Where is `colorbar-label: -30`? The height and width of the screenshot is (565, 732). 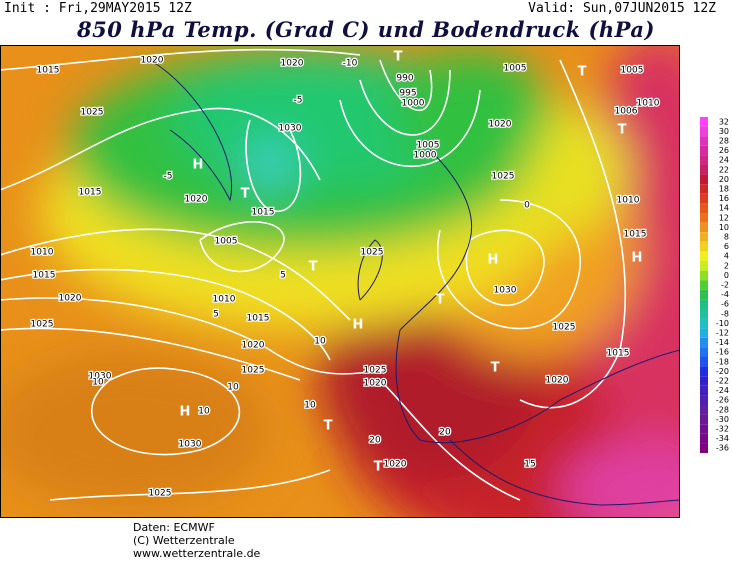 colorbar-label: -30 is located at coordinates (722, 419).